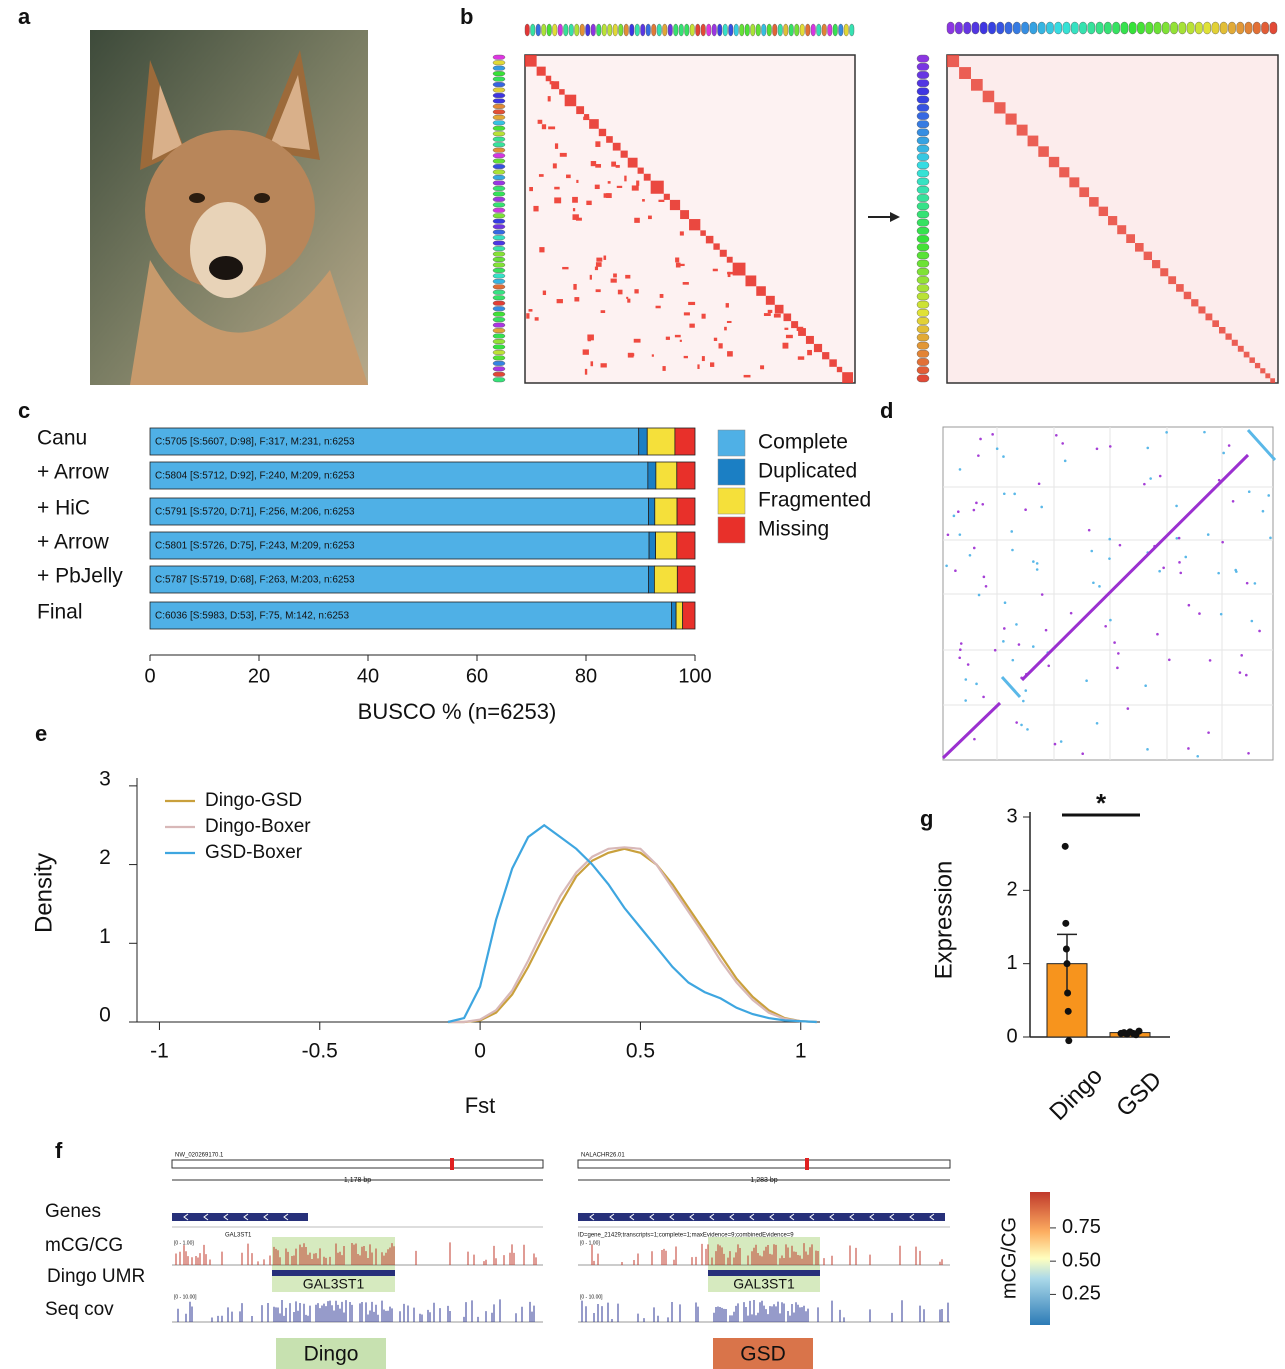 The image size is (1285, 1369). I want to click on data-point, so click(1139, 1031).